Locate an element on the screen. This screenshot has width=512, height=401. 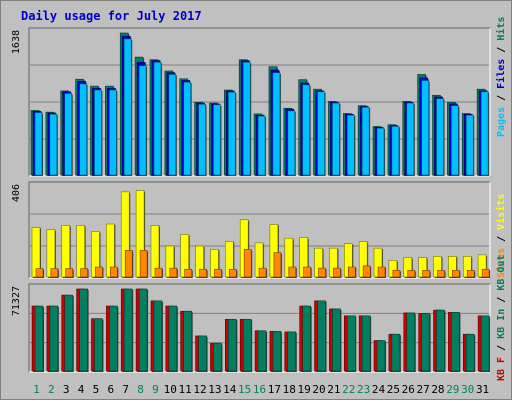
legend-entry: KB In is located at coordinates (501, 324).